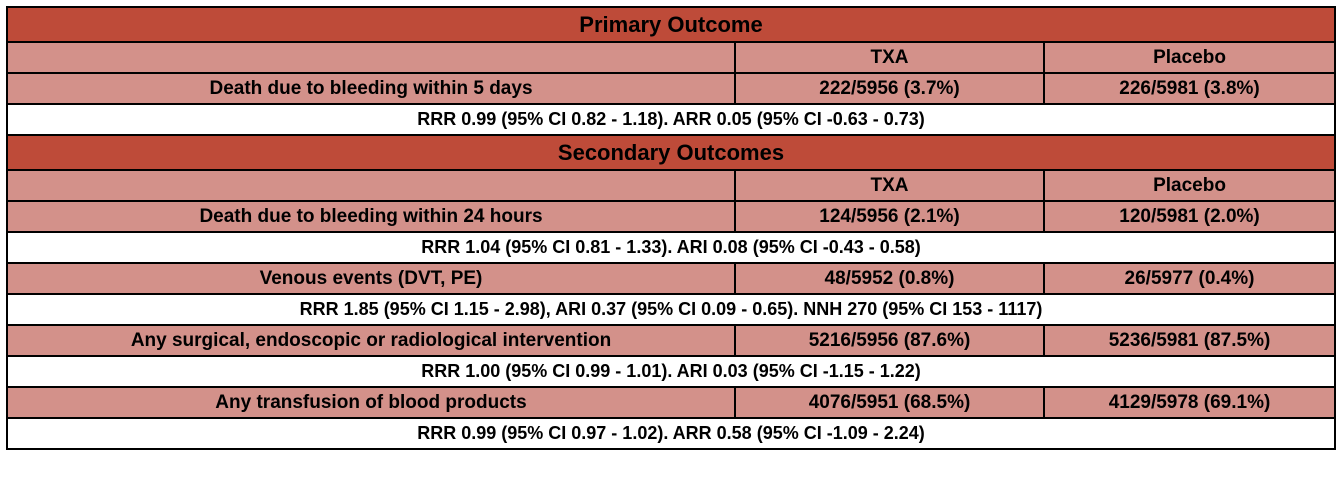 The width and height of the screenshot is (1342, 478). Describe the element at coordinates (889, 88) in the screenshot. I see `txa-value: 222/5956 (3.7%)` at that location.